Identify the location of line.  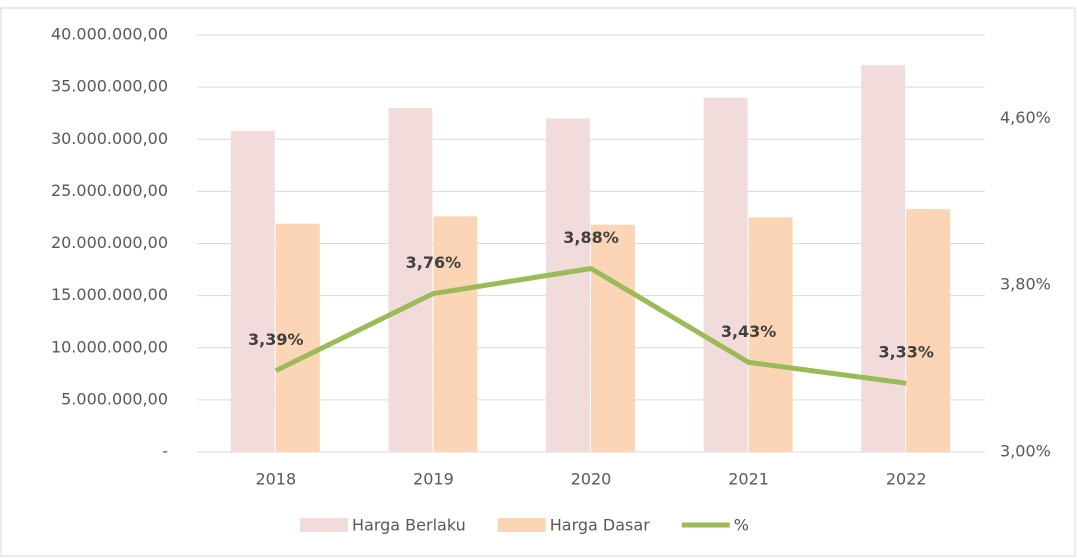
(590, 326).